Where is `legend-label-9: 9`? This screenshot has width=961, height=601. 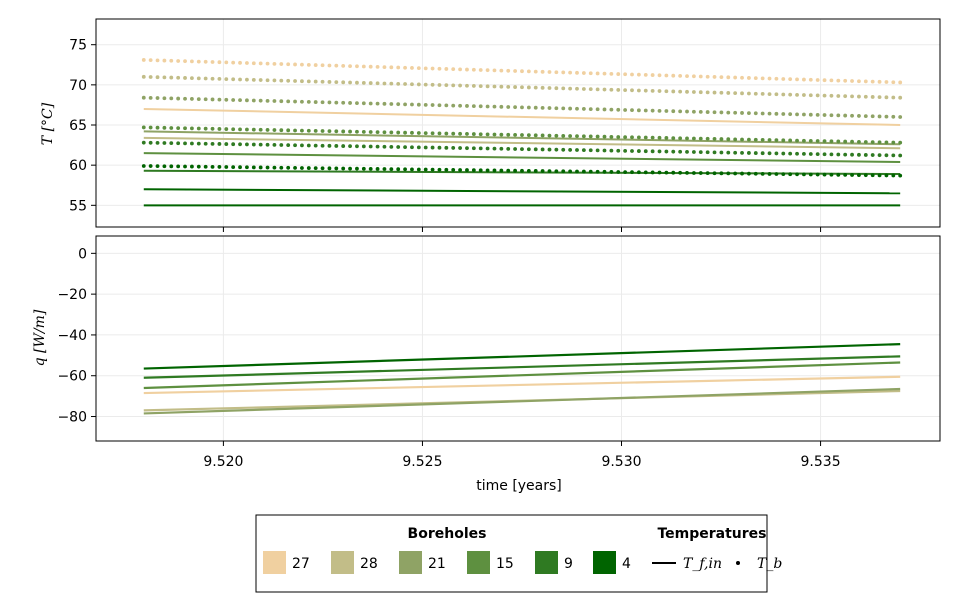
legend-label-9: 9 is located at coordinates (568, 564).